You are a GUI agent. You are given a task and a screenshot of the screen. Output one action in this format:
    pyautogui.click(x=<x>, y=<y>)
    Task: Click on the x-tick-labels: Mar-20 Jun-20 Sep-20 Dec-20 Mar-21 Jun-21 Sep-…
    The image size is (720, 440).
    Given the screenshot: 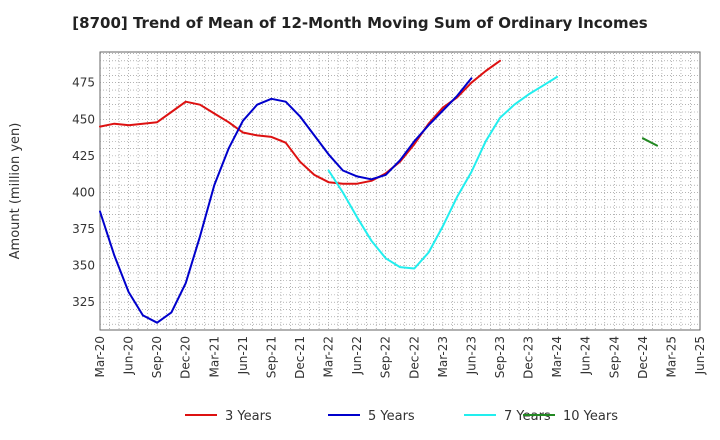 What is the action you would take?
    pyautogui.click(x=400, y=357)
    